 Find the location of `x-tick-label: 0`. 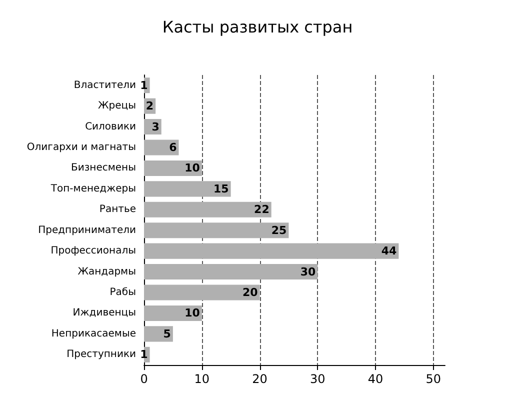

x-tick-label: 0 is located at coordinates (144, 379).